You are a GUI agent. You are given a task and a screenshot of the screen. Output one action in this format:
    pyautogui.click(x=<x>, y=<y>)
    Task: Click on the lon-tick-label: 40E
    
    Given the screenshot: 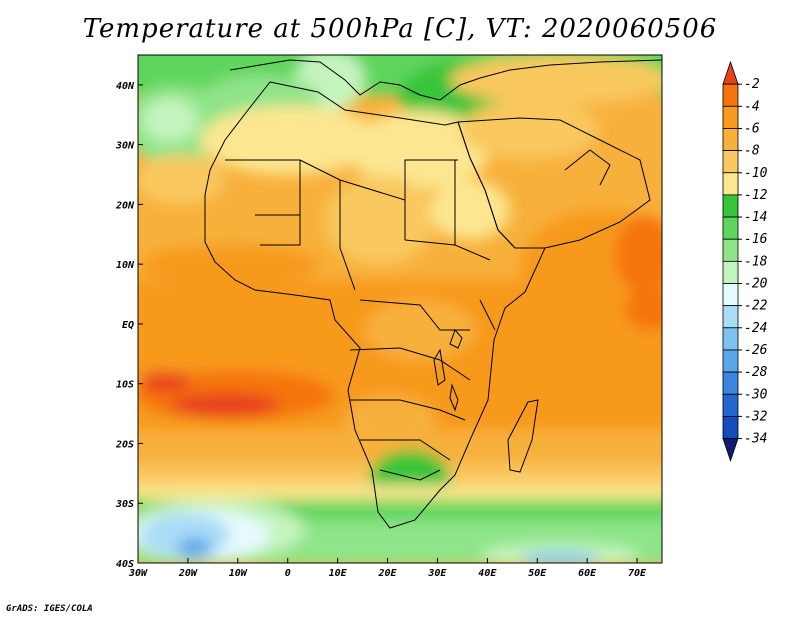 What is the action you would take?
    pyautogui.click(x=487, y=573)
    